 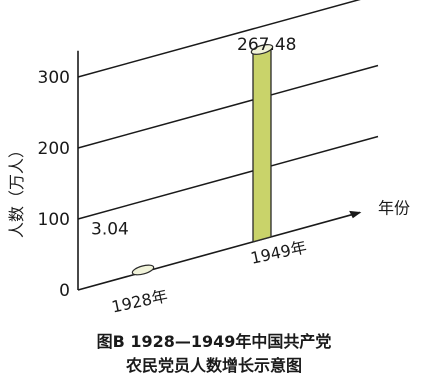 What do you see at coordinates (219, 39) in the screenshot?
I see `gridline` at bounding box center [219, 39].